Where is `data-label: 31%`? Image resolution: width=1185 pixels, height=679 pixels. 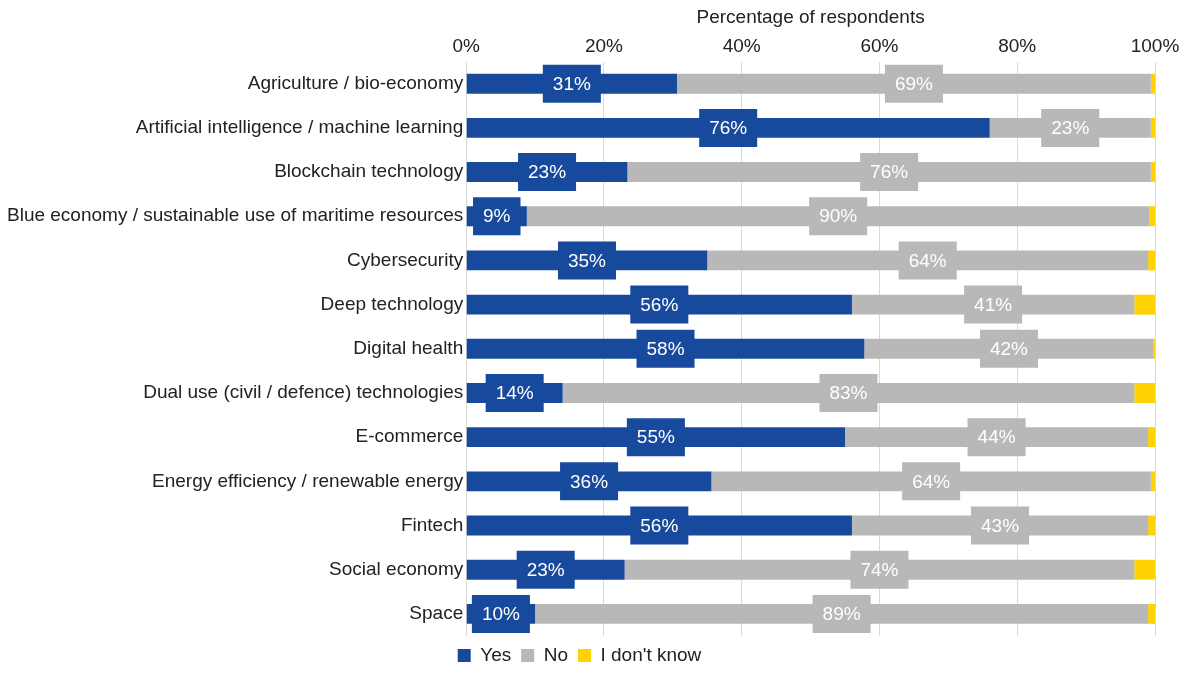
data-label: 31% is located at coordinates (571, 83).